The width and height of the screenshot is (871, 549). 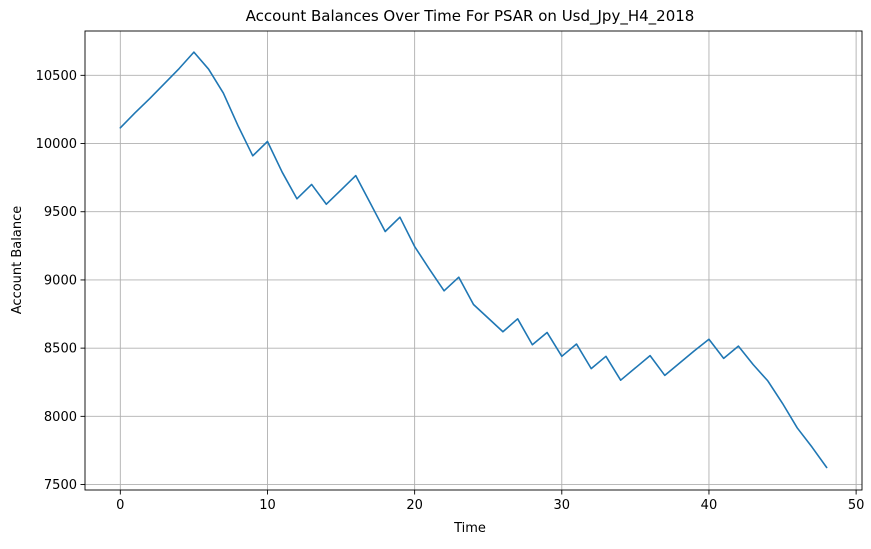 I want to click on x-tick-label: 40, so click(x=709, y=505).